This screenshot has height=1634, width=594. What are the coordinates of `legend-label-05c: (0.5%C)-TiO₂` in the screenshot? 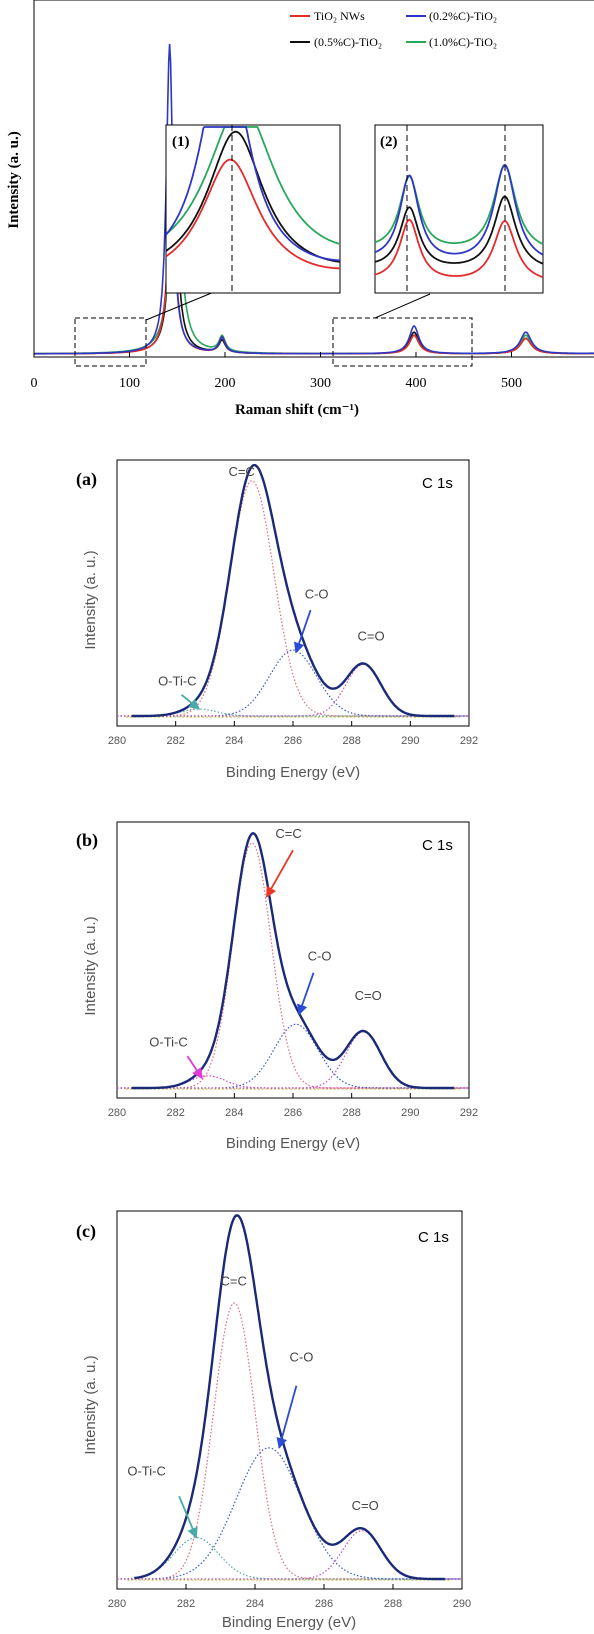 It's located at (348, 42).